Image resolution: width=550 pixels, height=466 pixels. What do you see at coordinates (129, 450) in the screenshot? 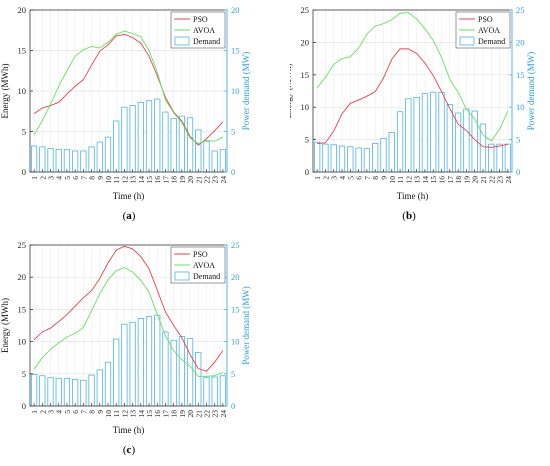
I see `panel-caption-c: (c)` at bounding box center [129, 450].